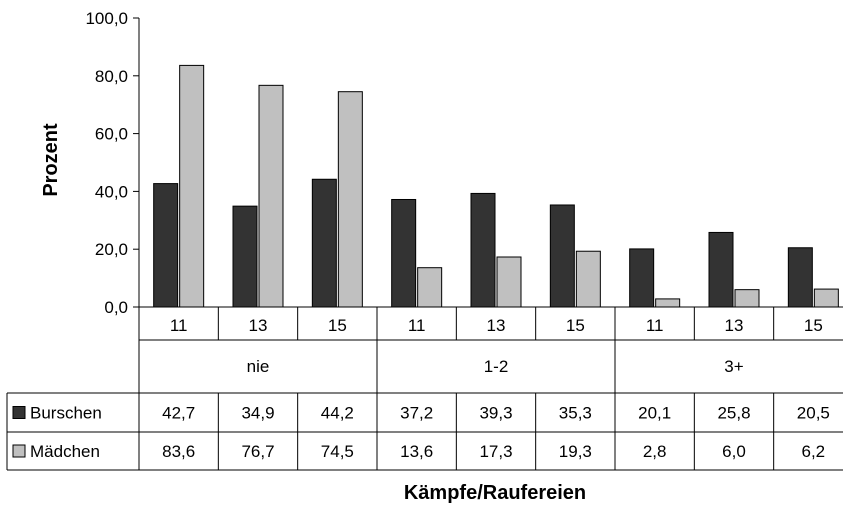 The height and width of the screenshot is (513, 843). Describe the element at coordinates (192, 186) in the screenshot. I see `bar-mädchen-1` at that location.